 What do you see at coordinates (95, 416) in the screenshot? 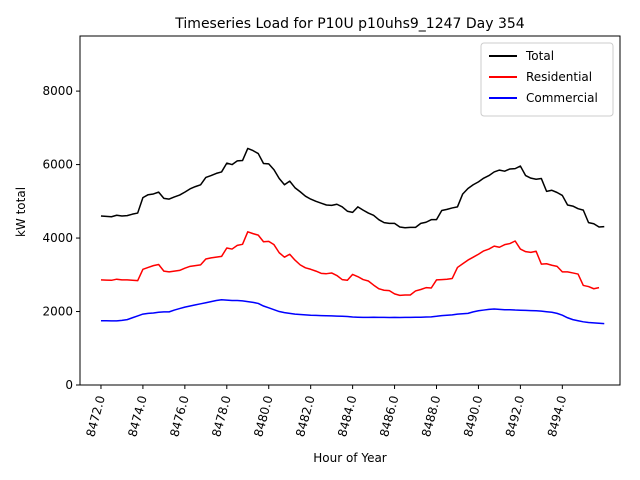
I see `x-tick-label: 8472.0` at bounding box center [95, 416].